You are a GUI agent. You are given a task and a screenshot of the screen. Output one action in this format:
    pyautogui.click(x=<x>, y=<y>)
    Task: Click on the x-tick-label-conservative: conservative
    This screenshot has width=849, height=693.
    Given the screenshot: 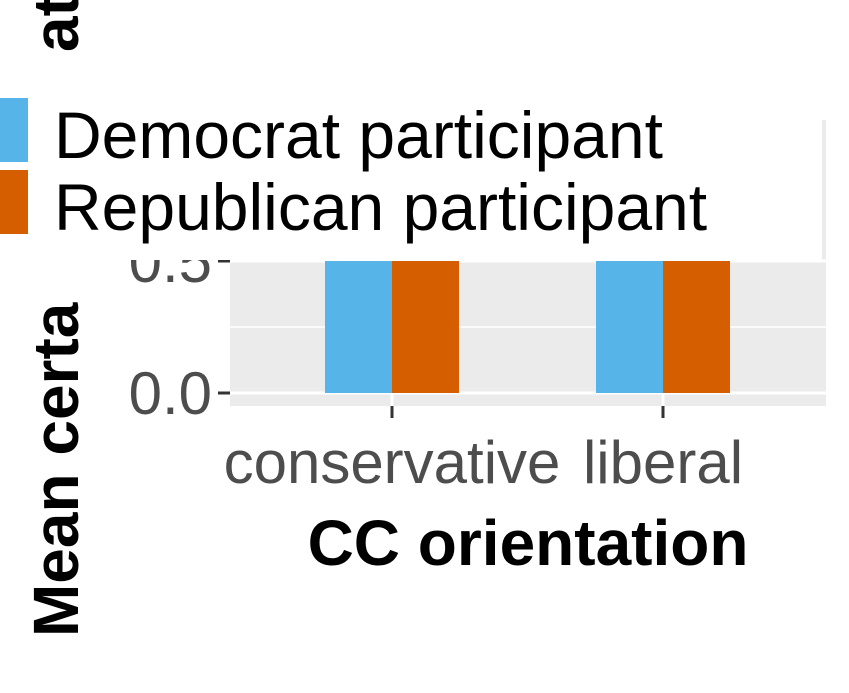 What is the action you would take?
    pyautogui.click(x=392, y=462)
    